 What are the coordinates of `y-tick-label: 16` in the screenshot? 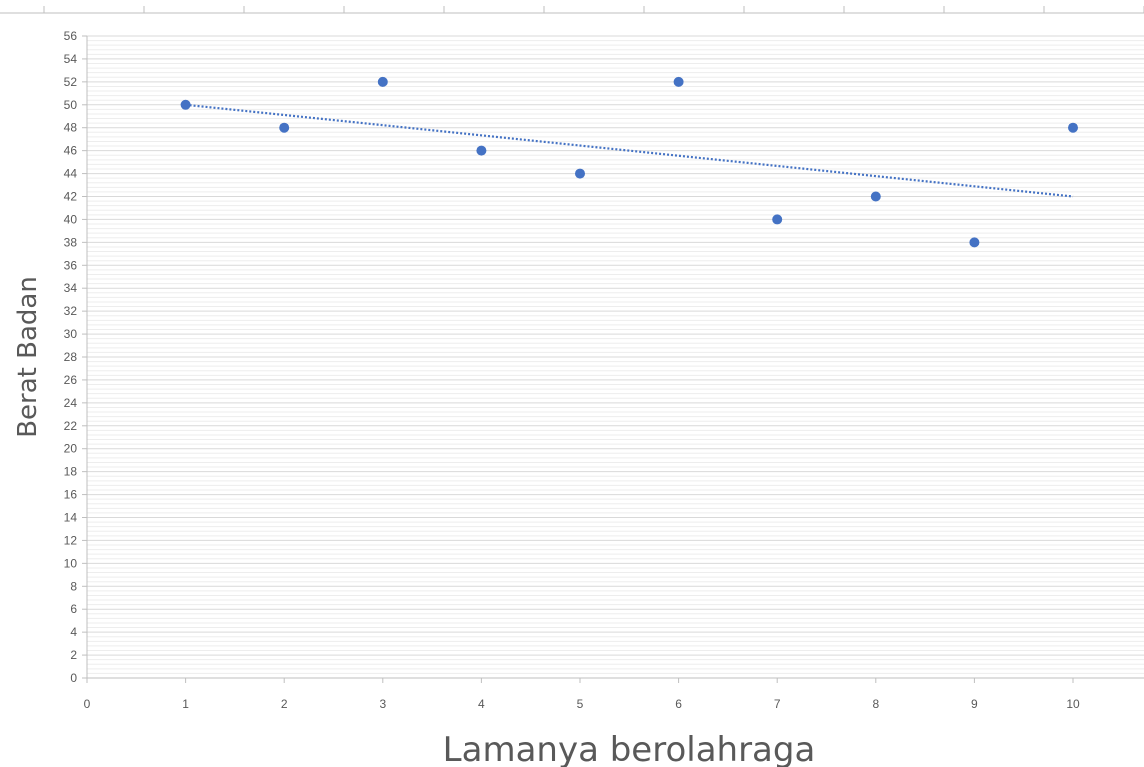 It's located at (71, 495).